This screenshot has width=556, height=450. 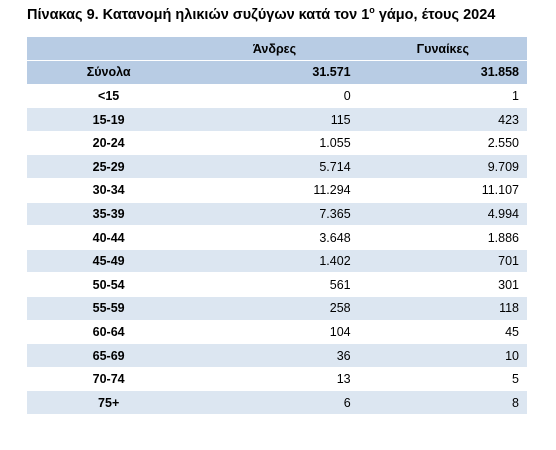 What do you see at coordinates (274, 402) in the screenshot?
I see `cell: 6` at bounding box center [274, 402].